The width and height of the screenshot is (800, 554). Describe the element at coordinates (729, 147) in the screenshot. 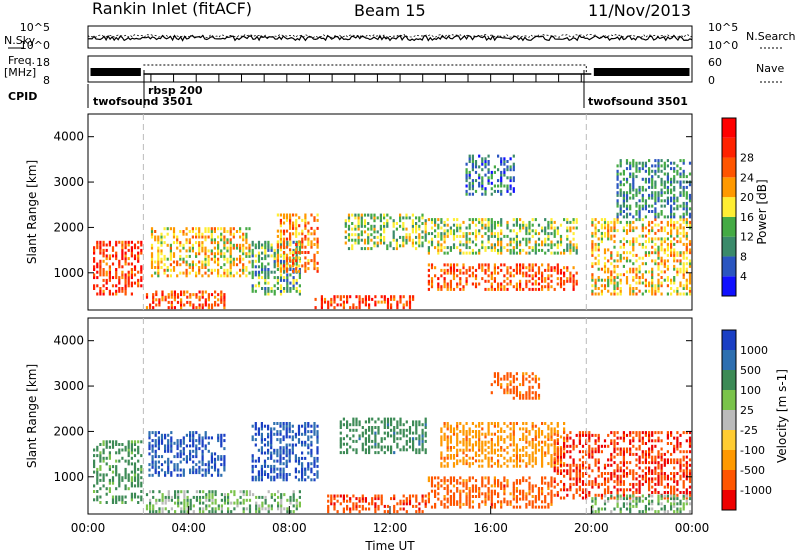

I see `power-colorbar-segment` at that location.